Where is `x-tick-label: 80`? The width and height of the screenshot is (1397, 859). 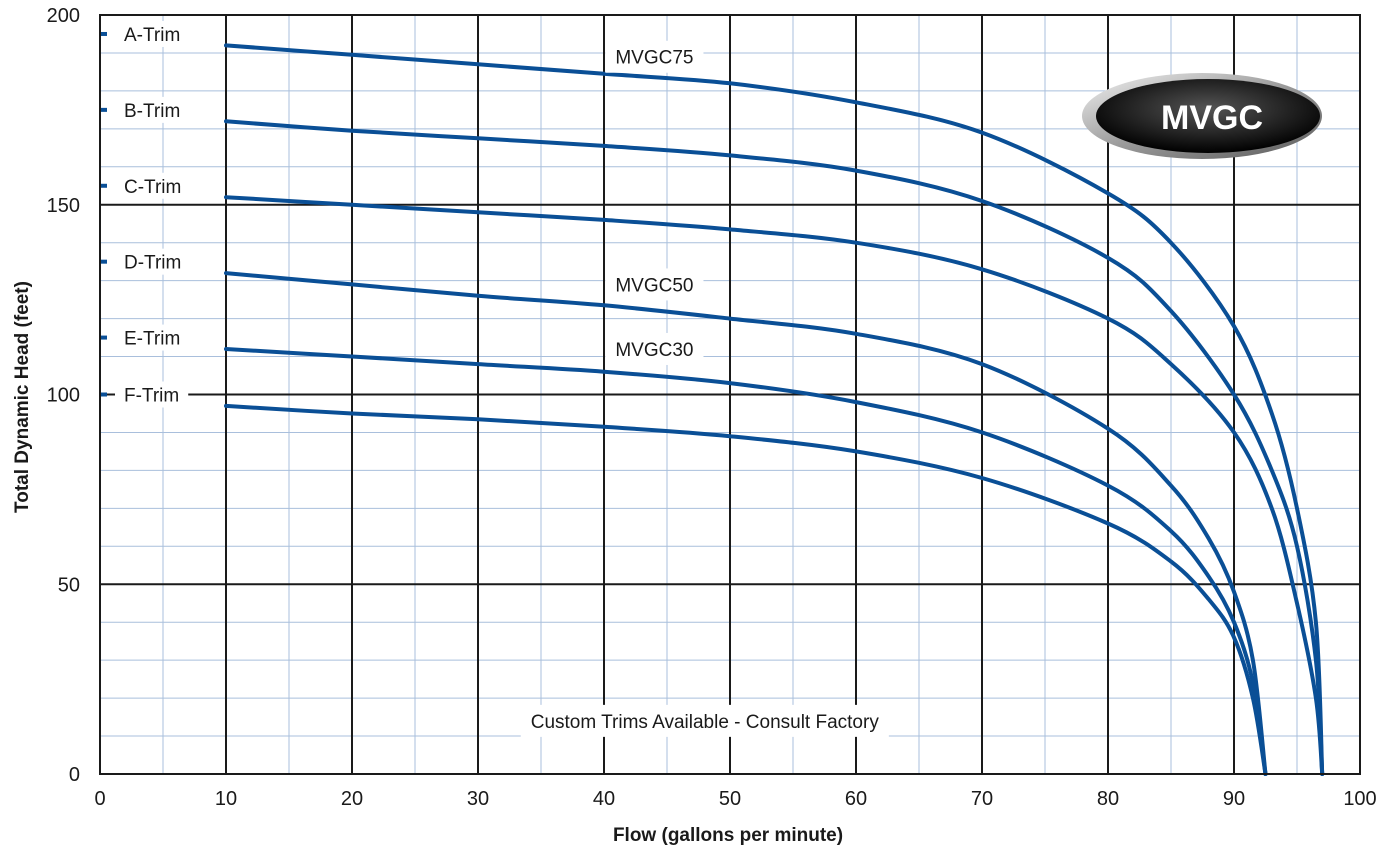 x-tick-label: 80 is located at coordinates (1108, 799).